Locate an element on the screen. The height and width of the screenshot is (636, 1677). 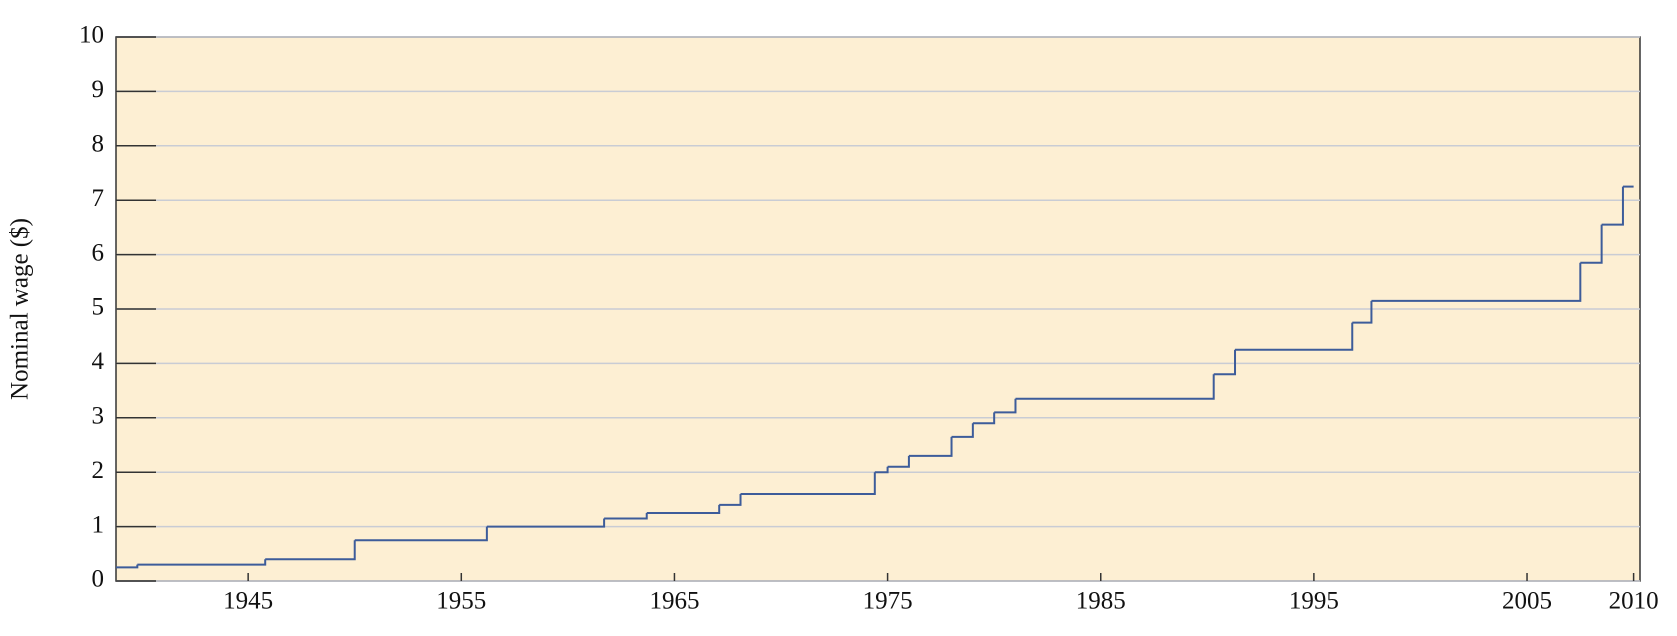
y-tick-label: 4 is located at coordinates (98, 361).